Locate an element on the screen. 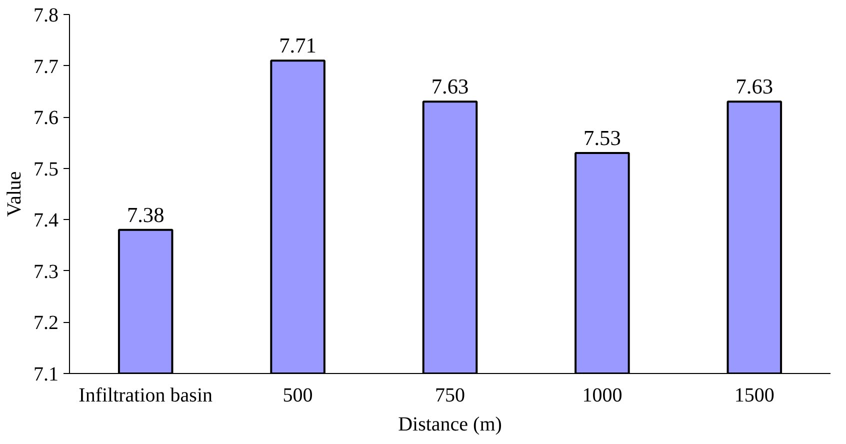 This screenshot has width=846, height=444. data-label: 7.71 is located at coordinates (297, 46).